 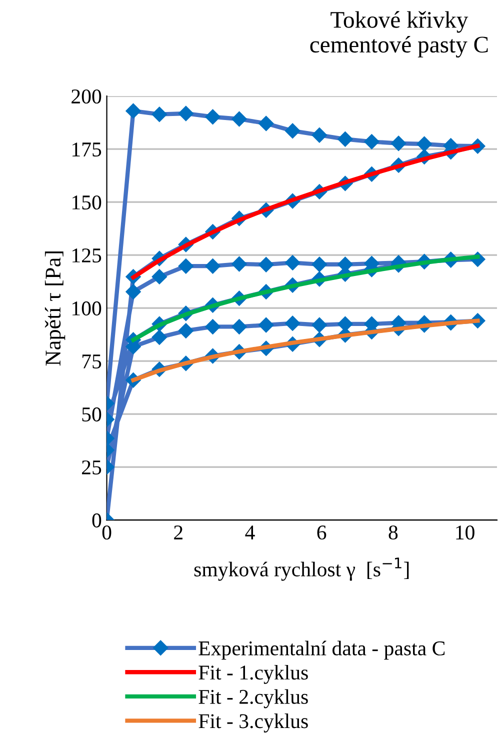 What do you see at coordinates (465, 532) in the screenshot?
I see `x-tick-label: 10` at bounding box center [465, 532].